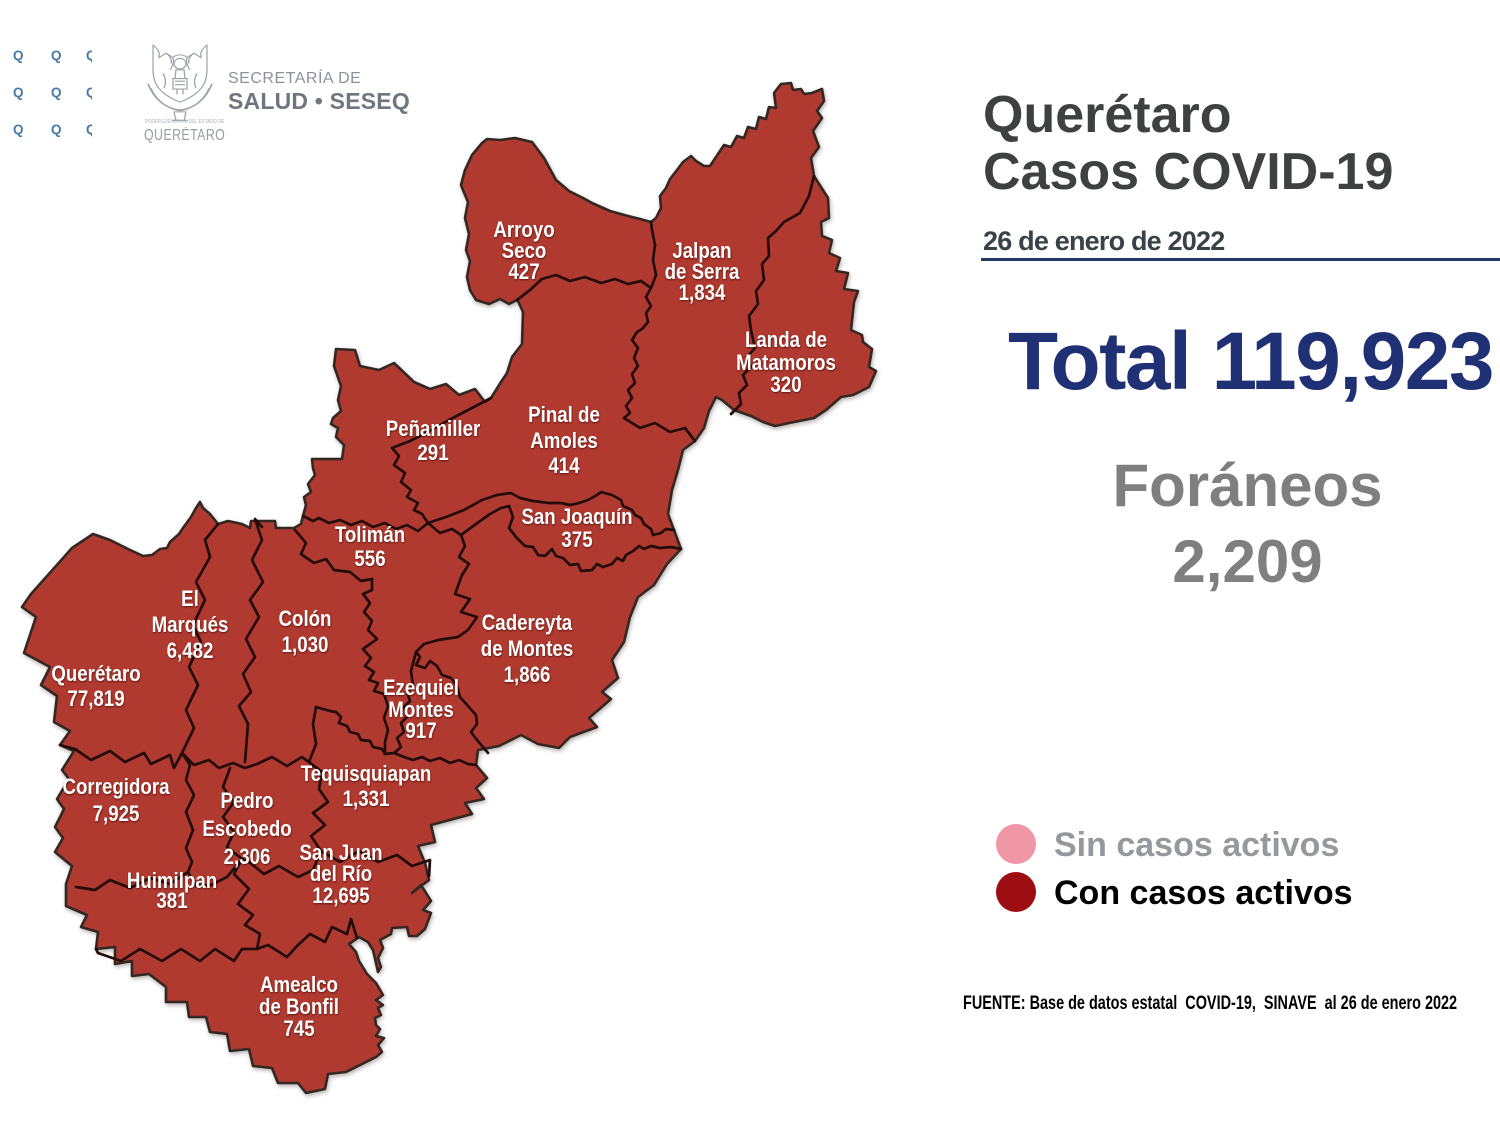 This screenshot has height=1125, width=1500. I want to click on svg-text: Tequisquiapan, so click(366, 775).